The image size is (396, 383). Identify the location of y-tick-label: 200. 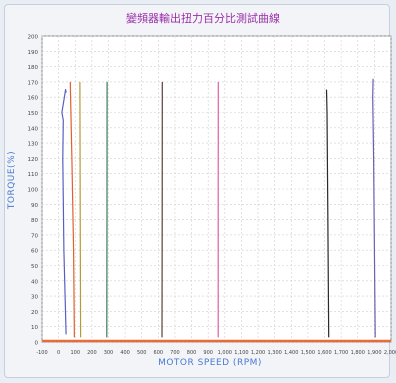
(33, 38).